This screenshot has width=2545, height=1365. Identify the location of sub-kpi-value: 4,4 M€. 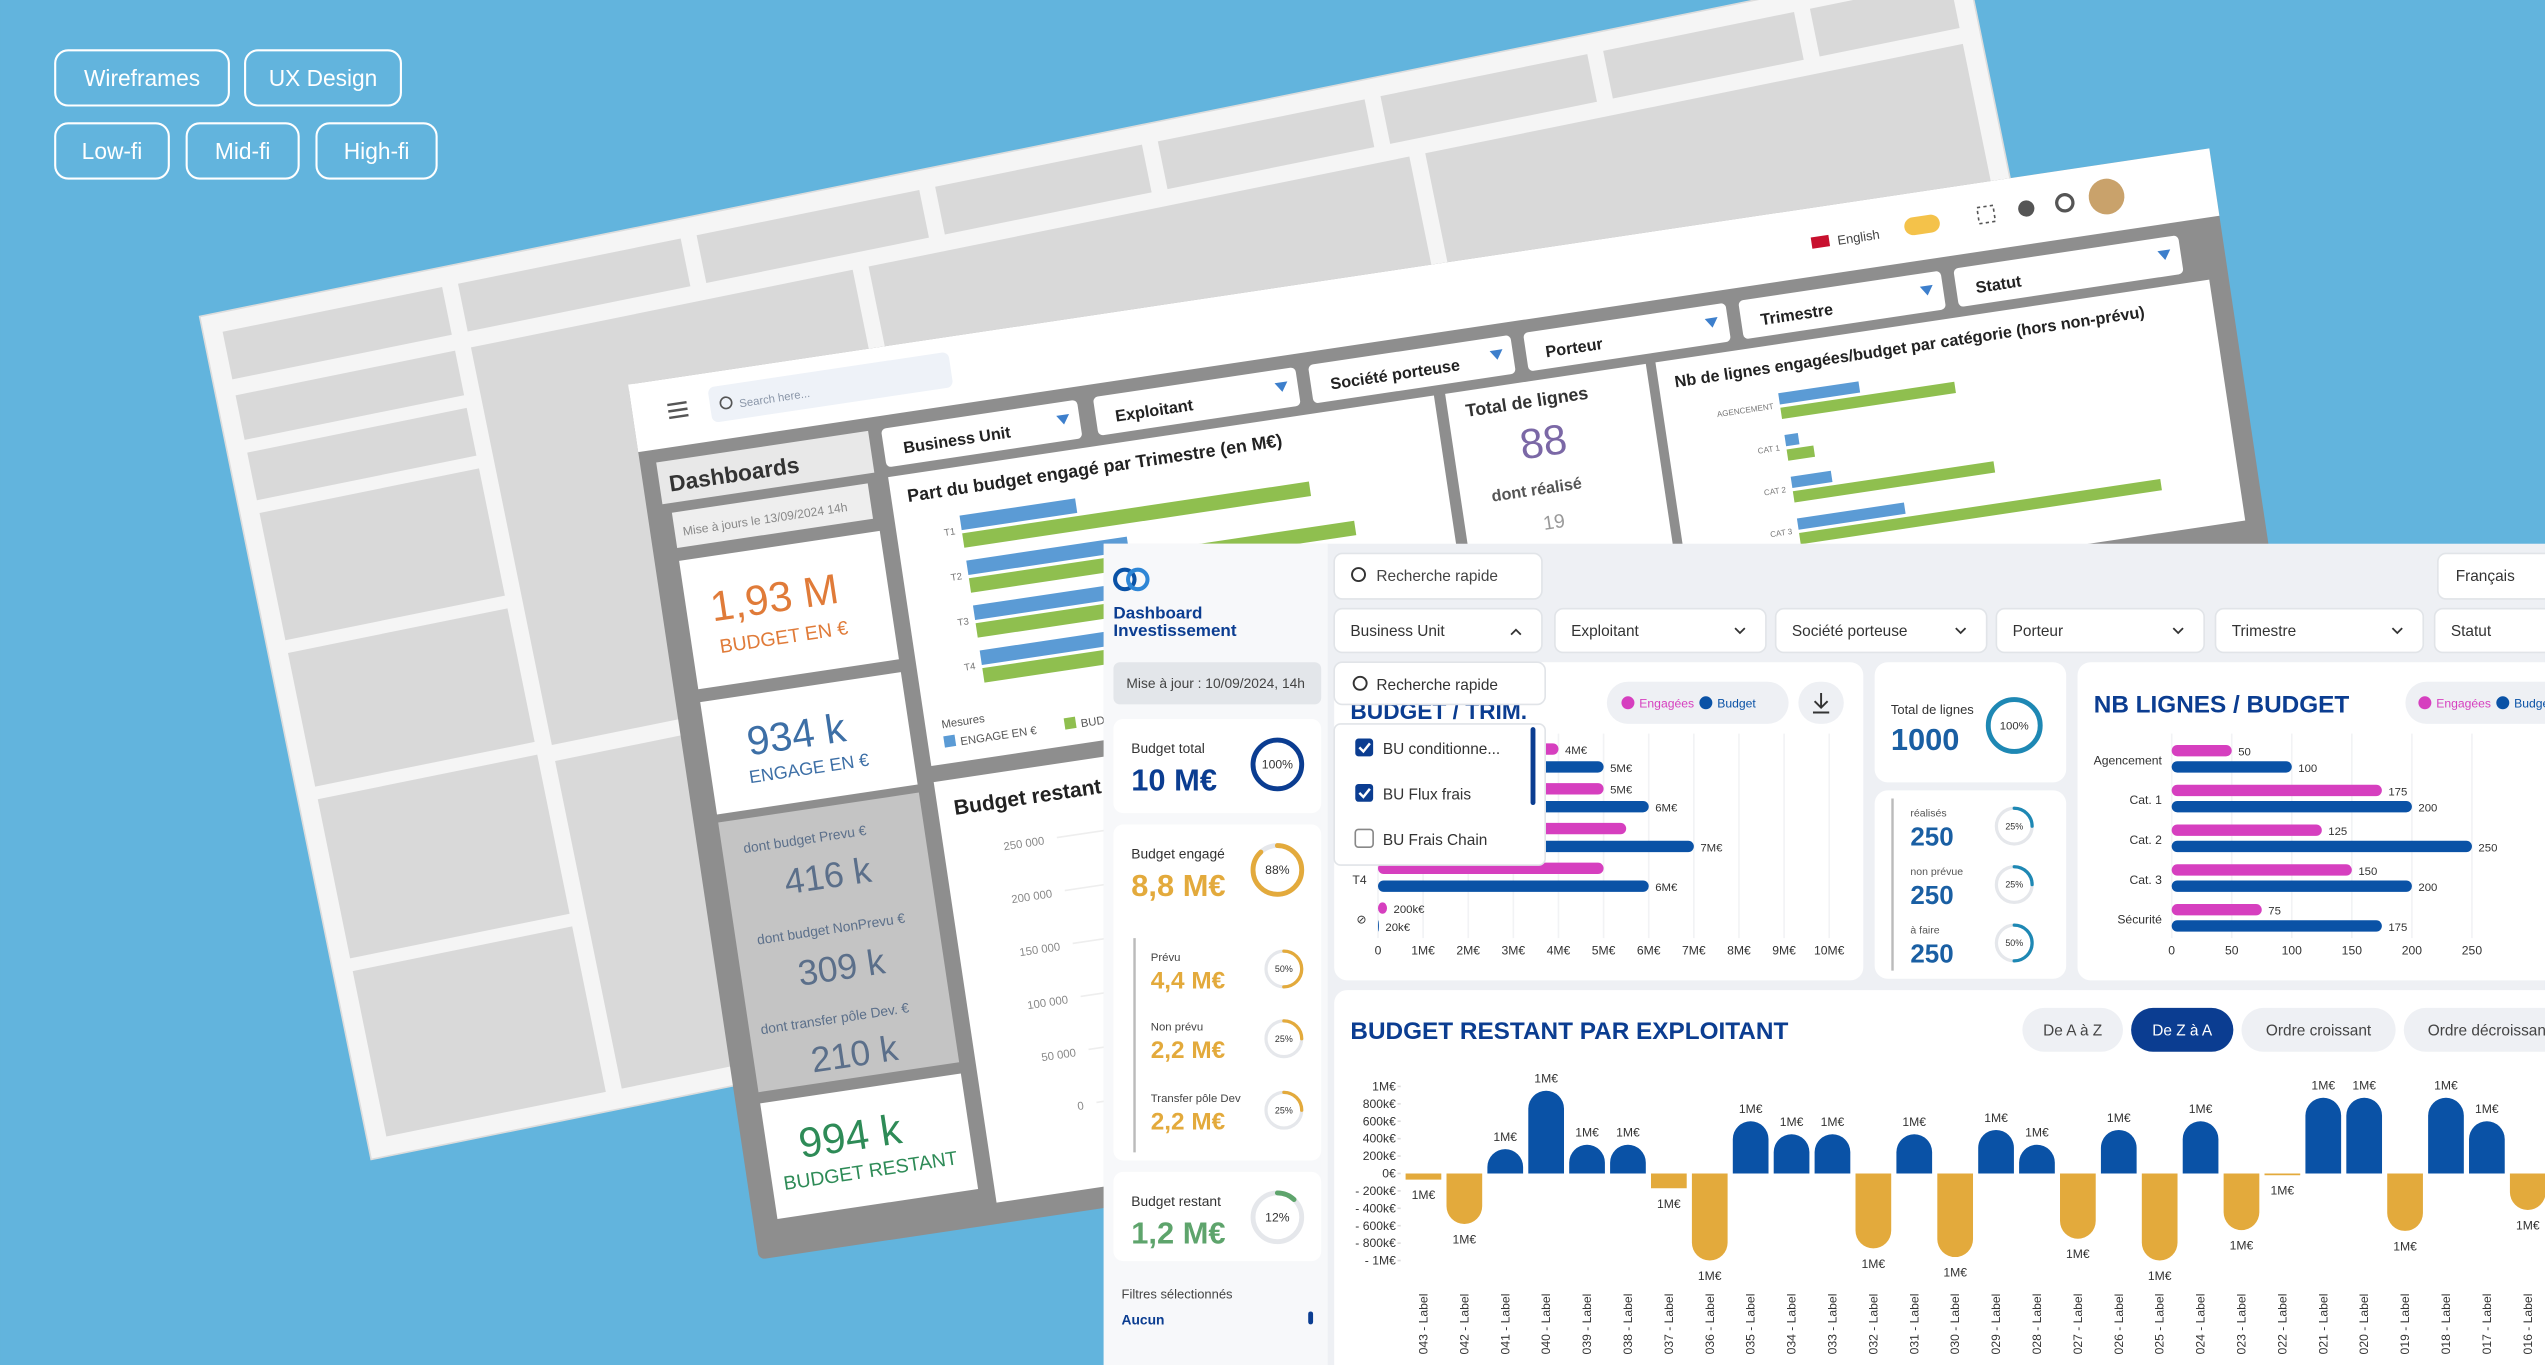
(1188, 980).